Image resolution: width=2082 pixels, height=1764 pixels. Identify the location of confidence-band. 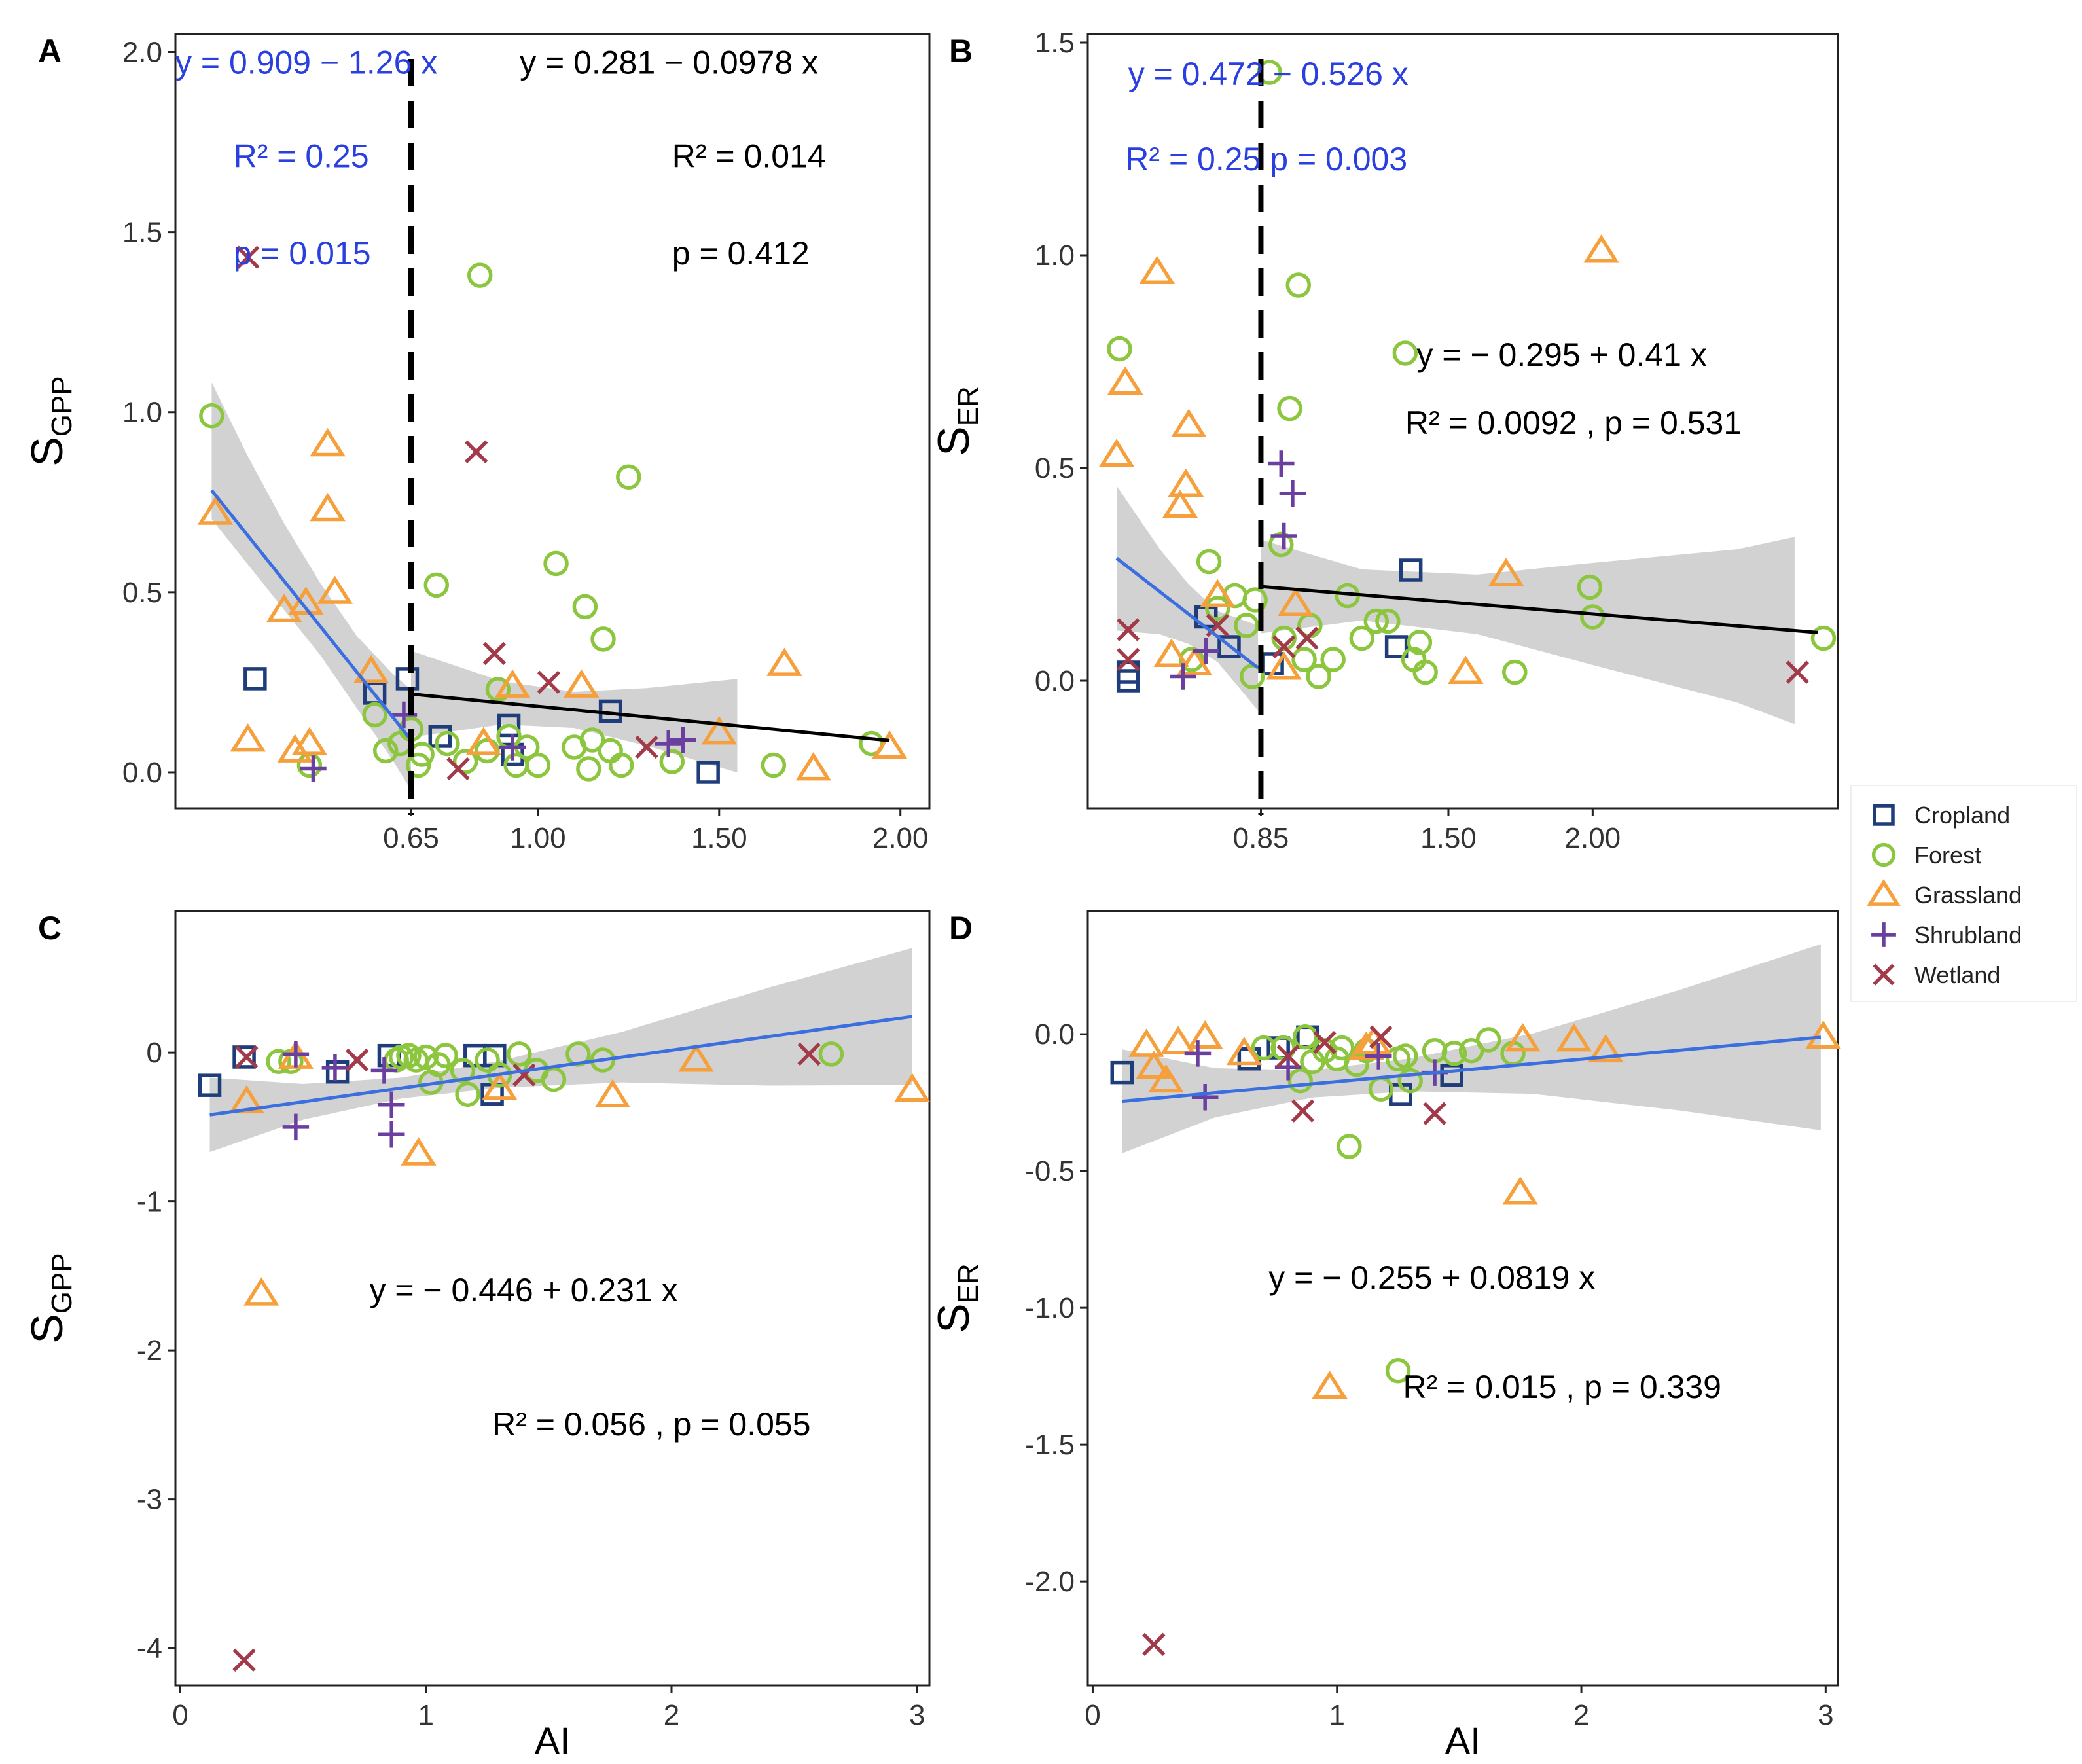
(1188, 598).